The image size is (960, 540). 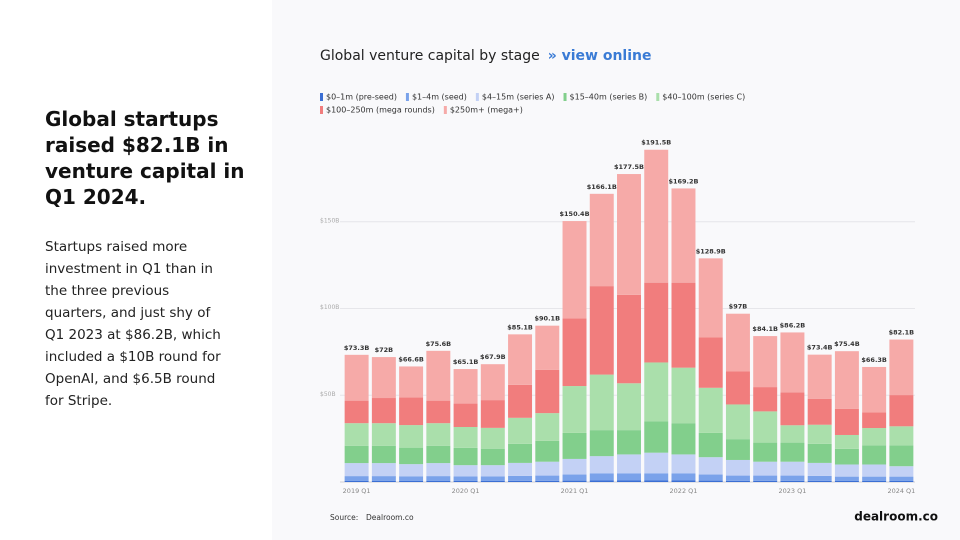 I want to click on y-tick-label: $50B, so click(x=328, y=394).